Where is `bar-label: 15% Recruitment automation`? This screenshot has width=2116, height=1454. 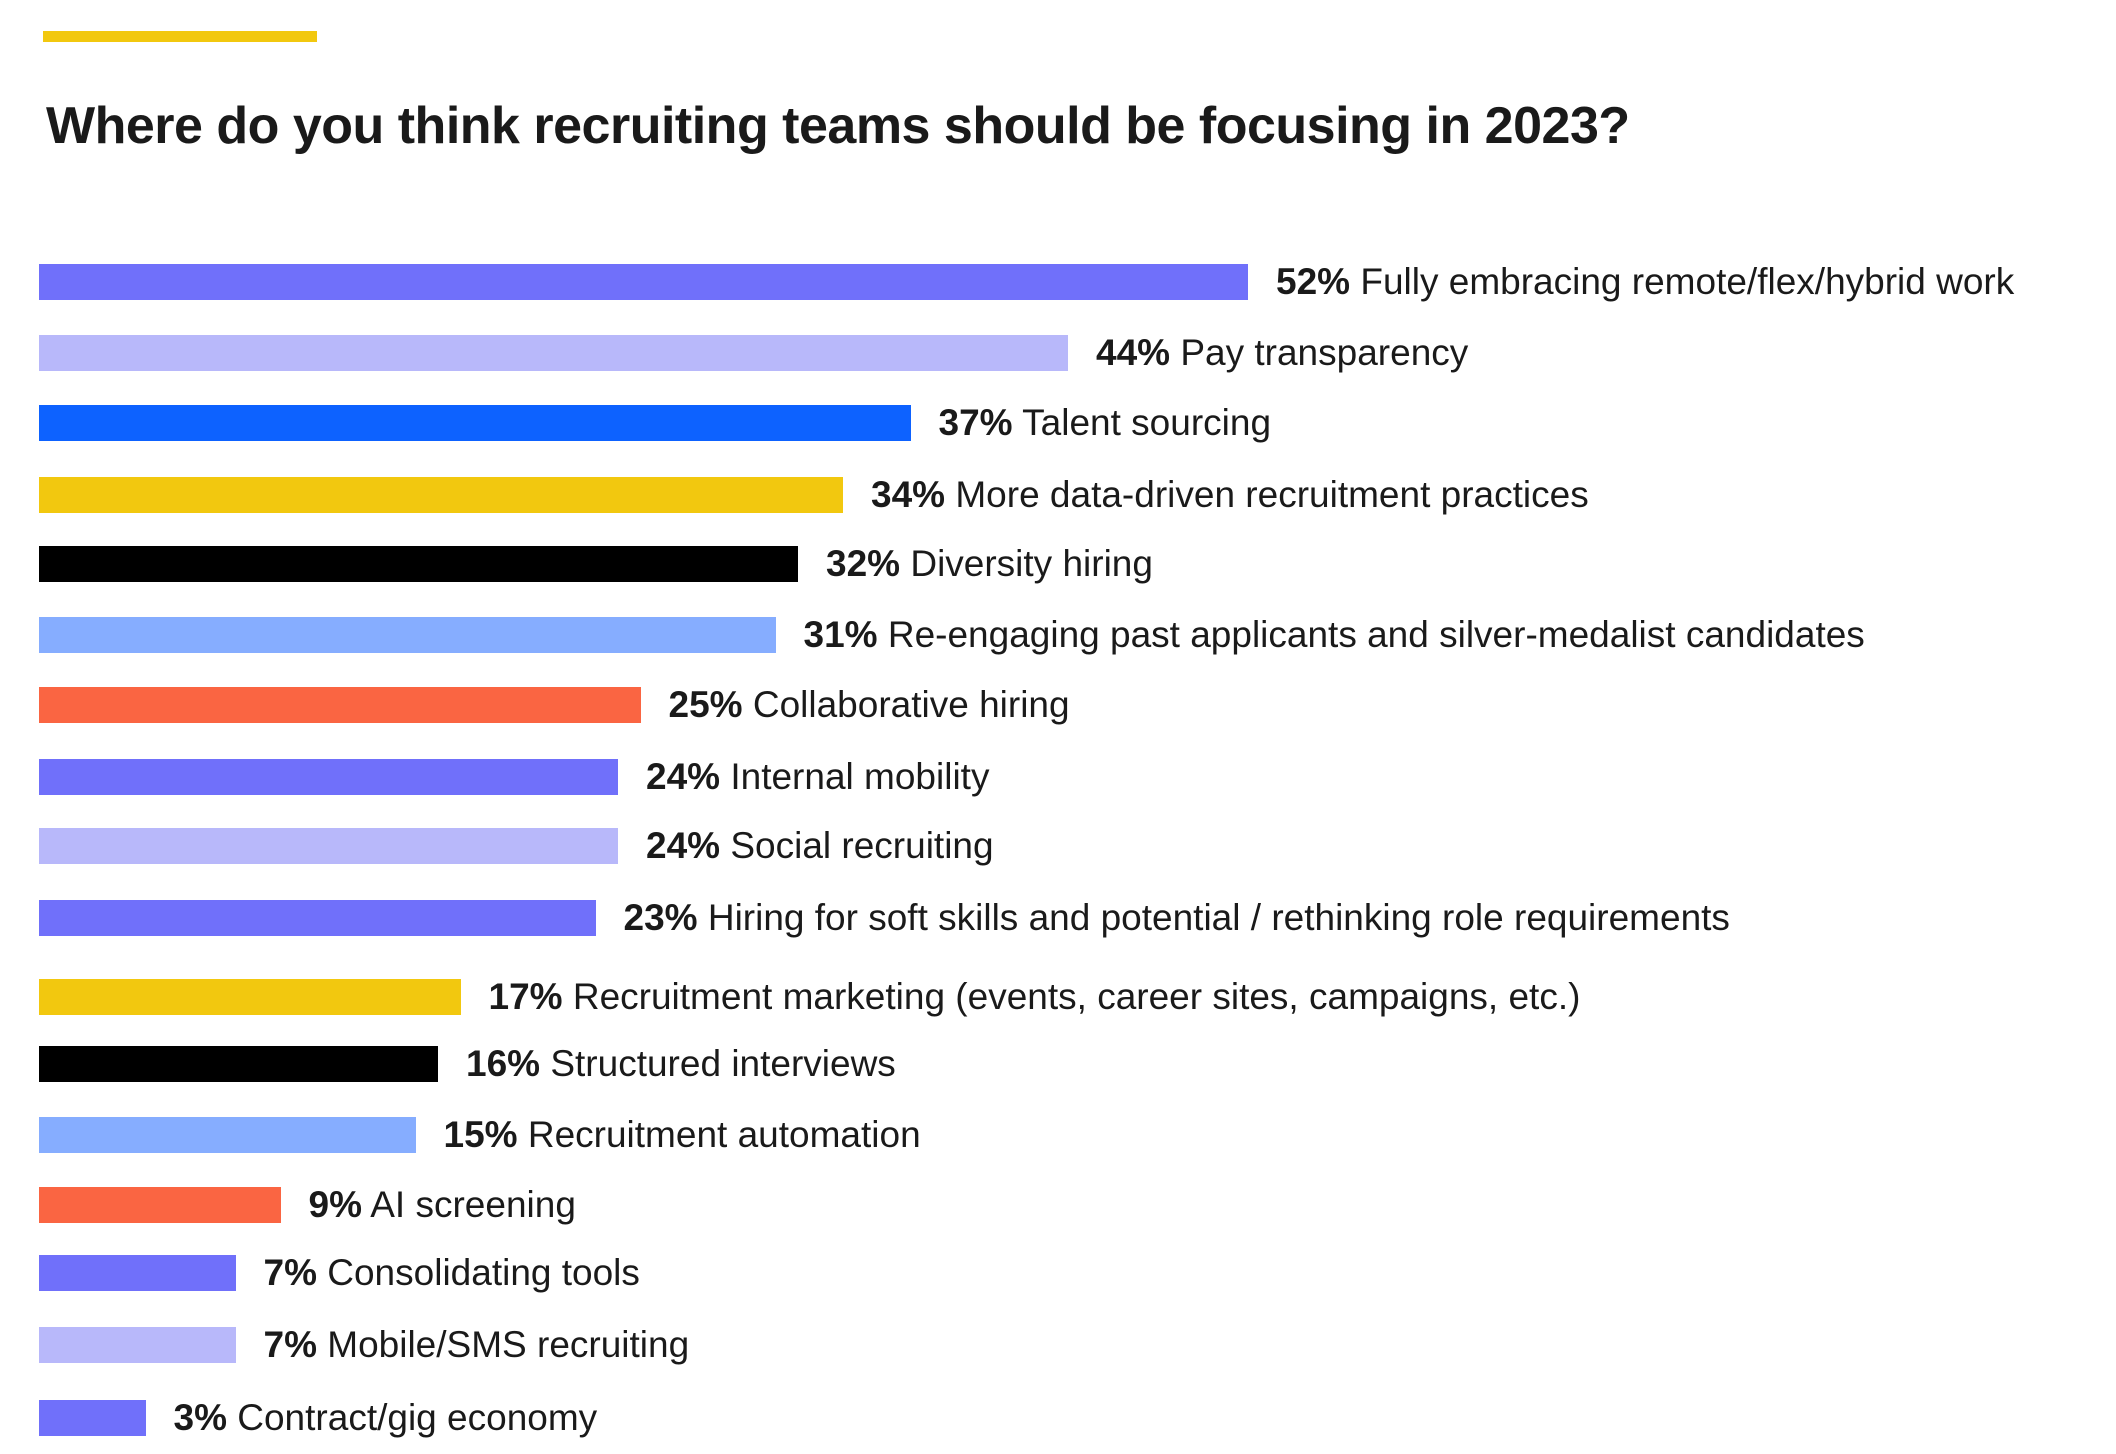
bar-label: 15% Recruitment automation is located at coordinates (682, 1135).